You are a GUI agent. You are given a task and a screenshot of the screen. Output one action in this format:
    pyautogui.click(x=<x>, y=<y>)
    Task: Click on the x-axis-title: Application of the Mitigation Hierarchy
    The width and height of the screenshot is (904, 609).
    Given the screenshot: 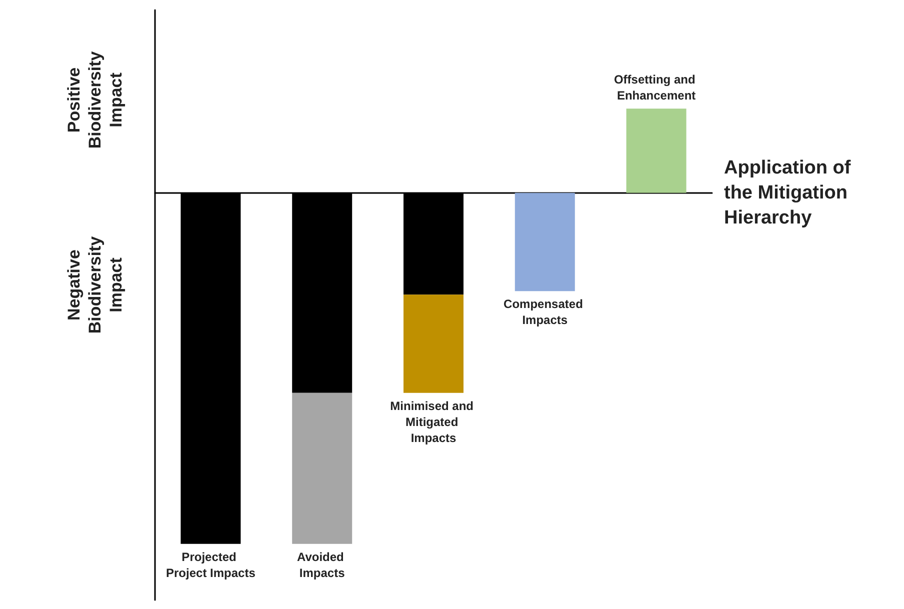 What is the action you would take?
    pyautogui.click(x=788, y=192)
    